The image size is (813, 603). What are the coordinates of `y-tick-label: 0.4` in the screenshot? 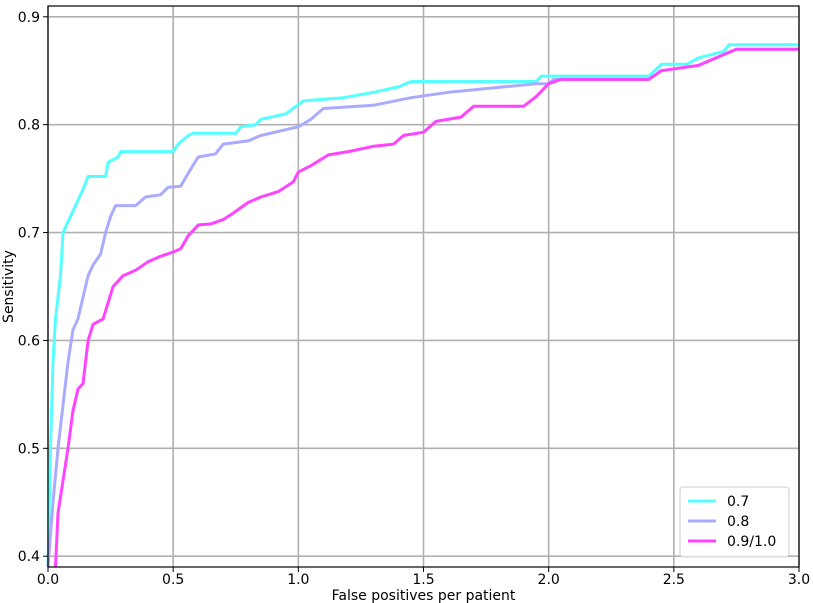 It's located at (29, 557).